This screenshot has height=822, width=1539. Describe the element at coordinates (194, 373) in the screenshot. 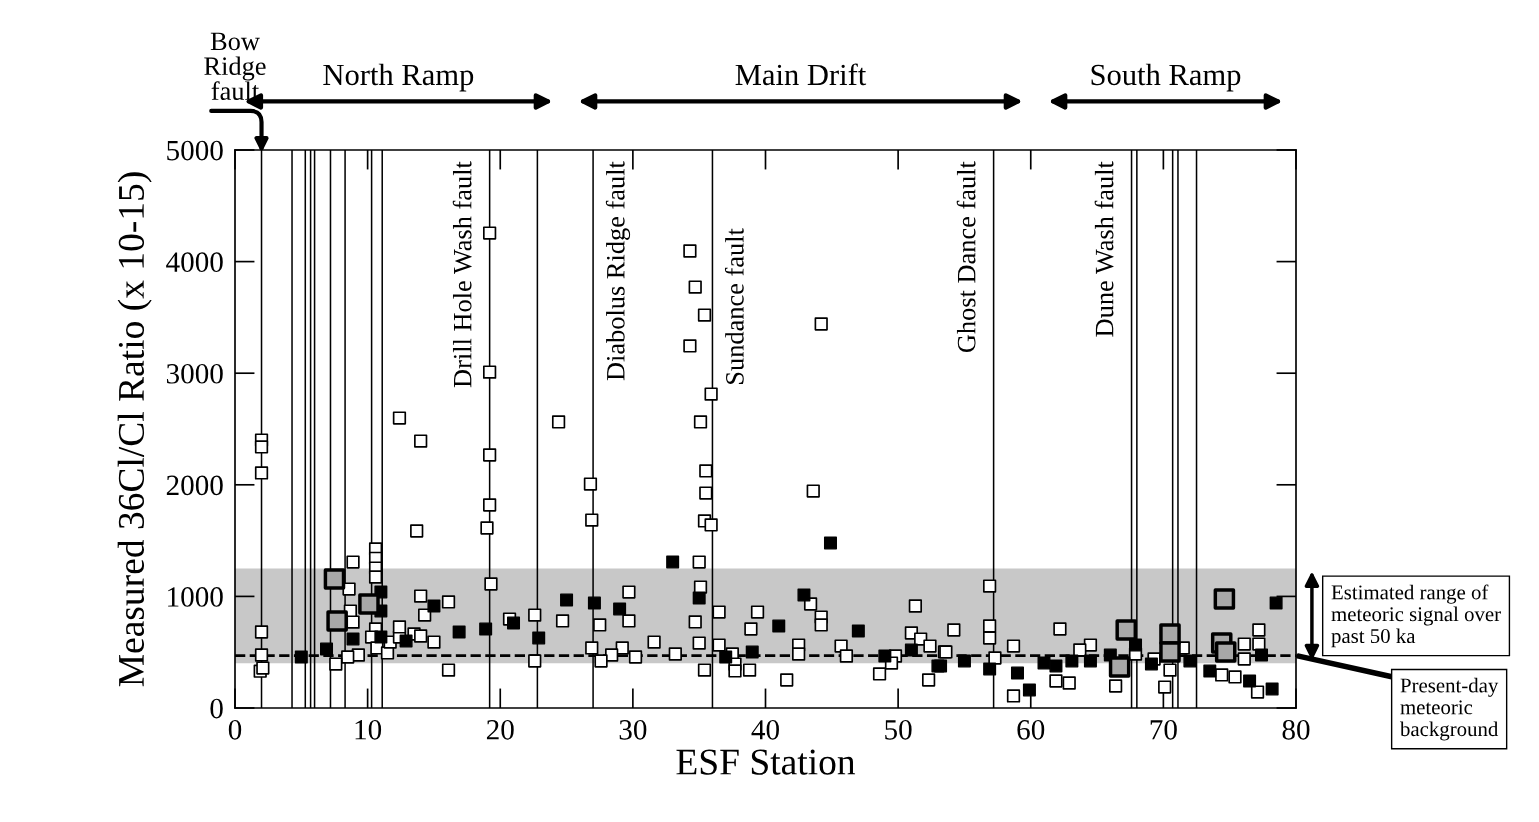

I see `y-tick-label: 3000` at that location.